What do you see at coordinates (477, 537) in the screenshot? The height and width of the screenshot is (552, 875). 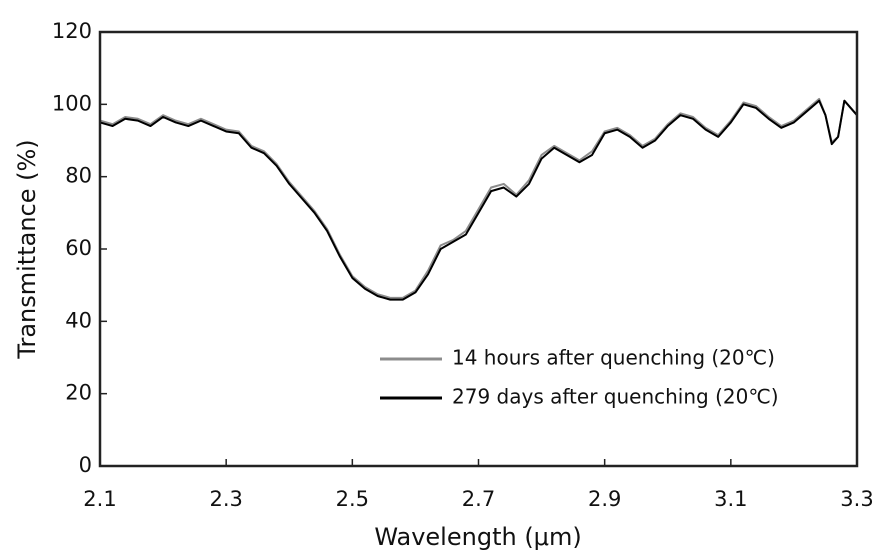 I see `x-axis-title: Wavelength (μm)` at bounding box center [477, 537].